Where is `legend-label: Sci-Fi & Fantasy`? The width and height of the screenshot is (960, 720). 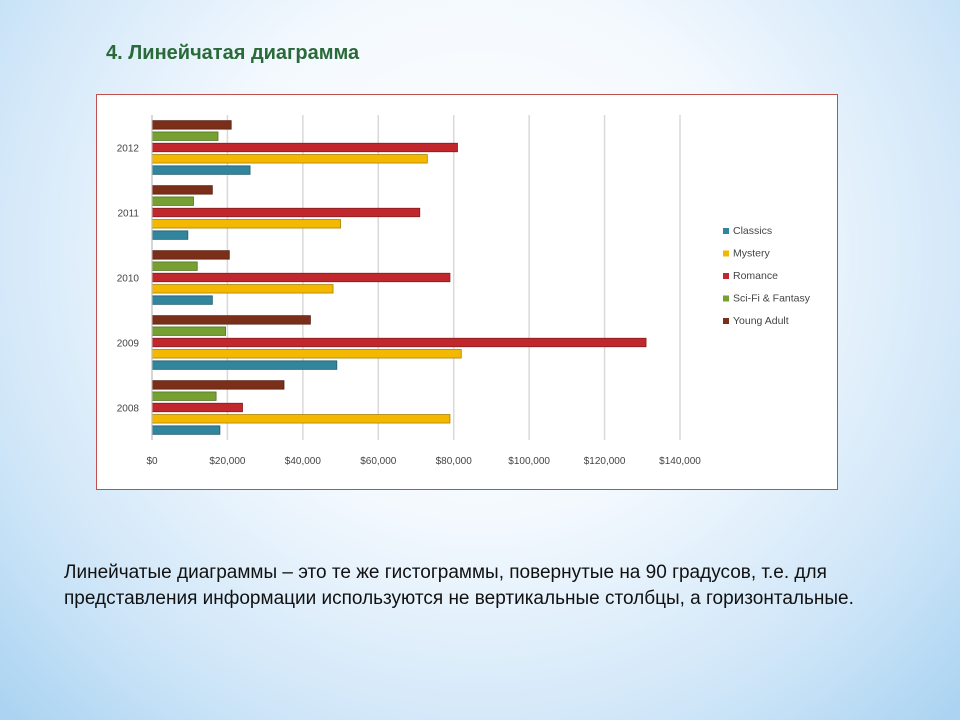 legend-label: Sci-Fi & Fantasy is located at coordinates (772, 299).